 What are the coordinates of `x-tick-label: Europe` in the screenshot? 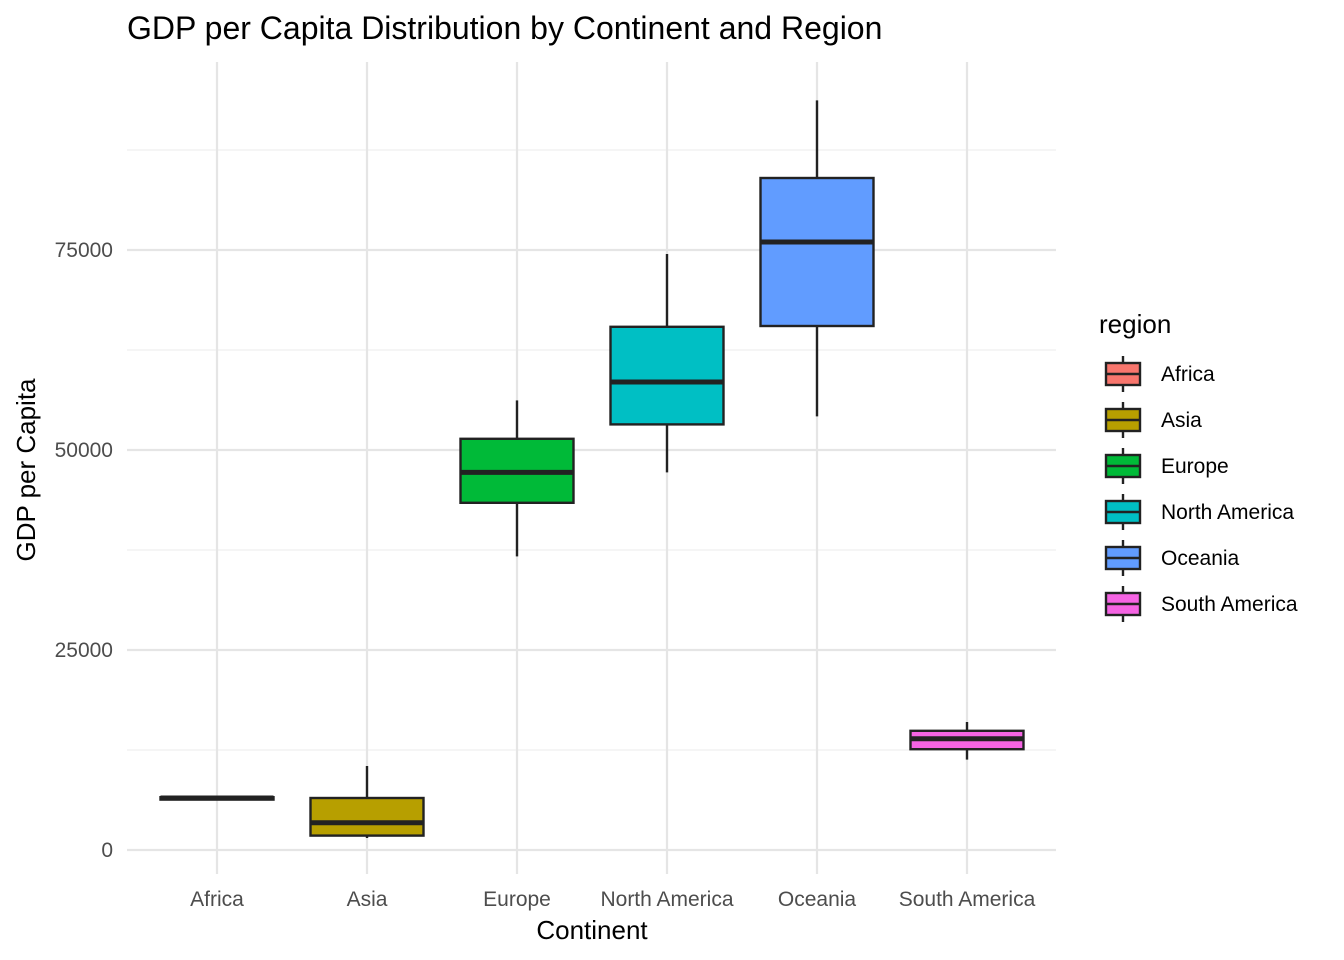 It's located at (517, 899).